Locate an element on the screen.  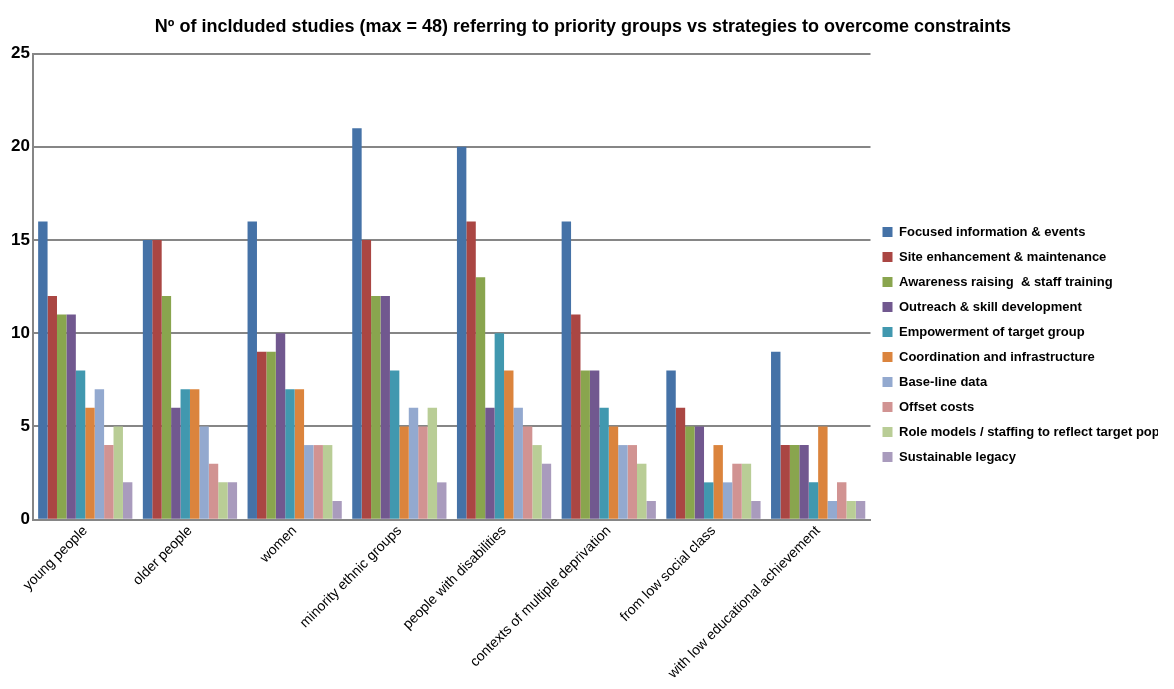
chart-title: Nº of inclduded studies (max = 48) referring to priority groups vs strategies to overcome constraints is located at coordinates (583, 25).